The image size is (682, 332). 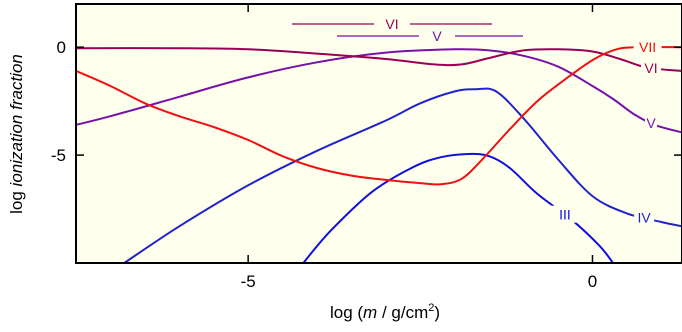 What do you see at coordinates (606, 132) in the screenshot?
I see `curve-labels-layer: III IV V VI VII` at bounding box center [606, 132].